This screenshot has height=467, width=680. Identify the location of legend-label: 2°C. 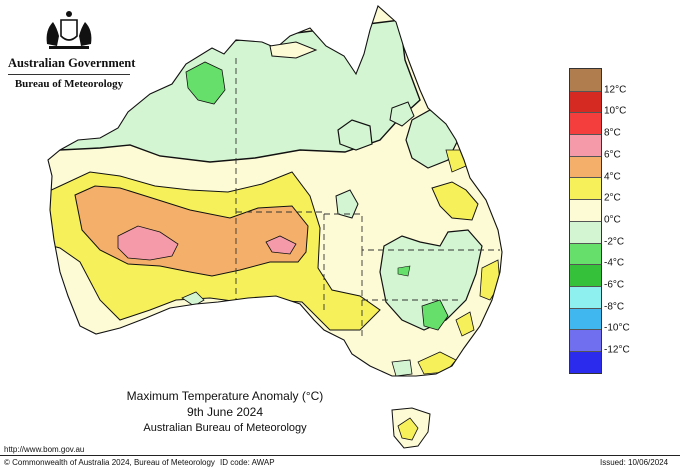
(612, 198).